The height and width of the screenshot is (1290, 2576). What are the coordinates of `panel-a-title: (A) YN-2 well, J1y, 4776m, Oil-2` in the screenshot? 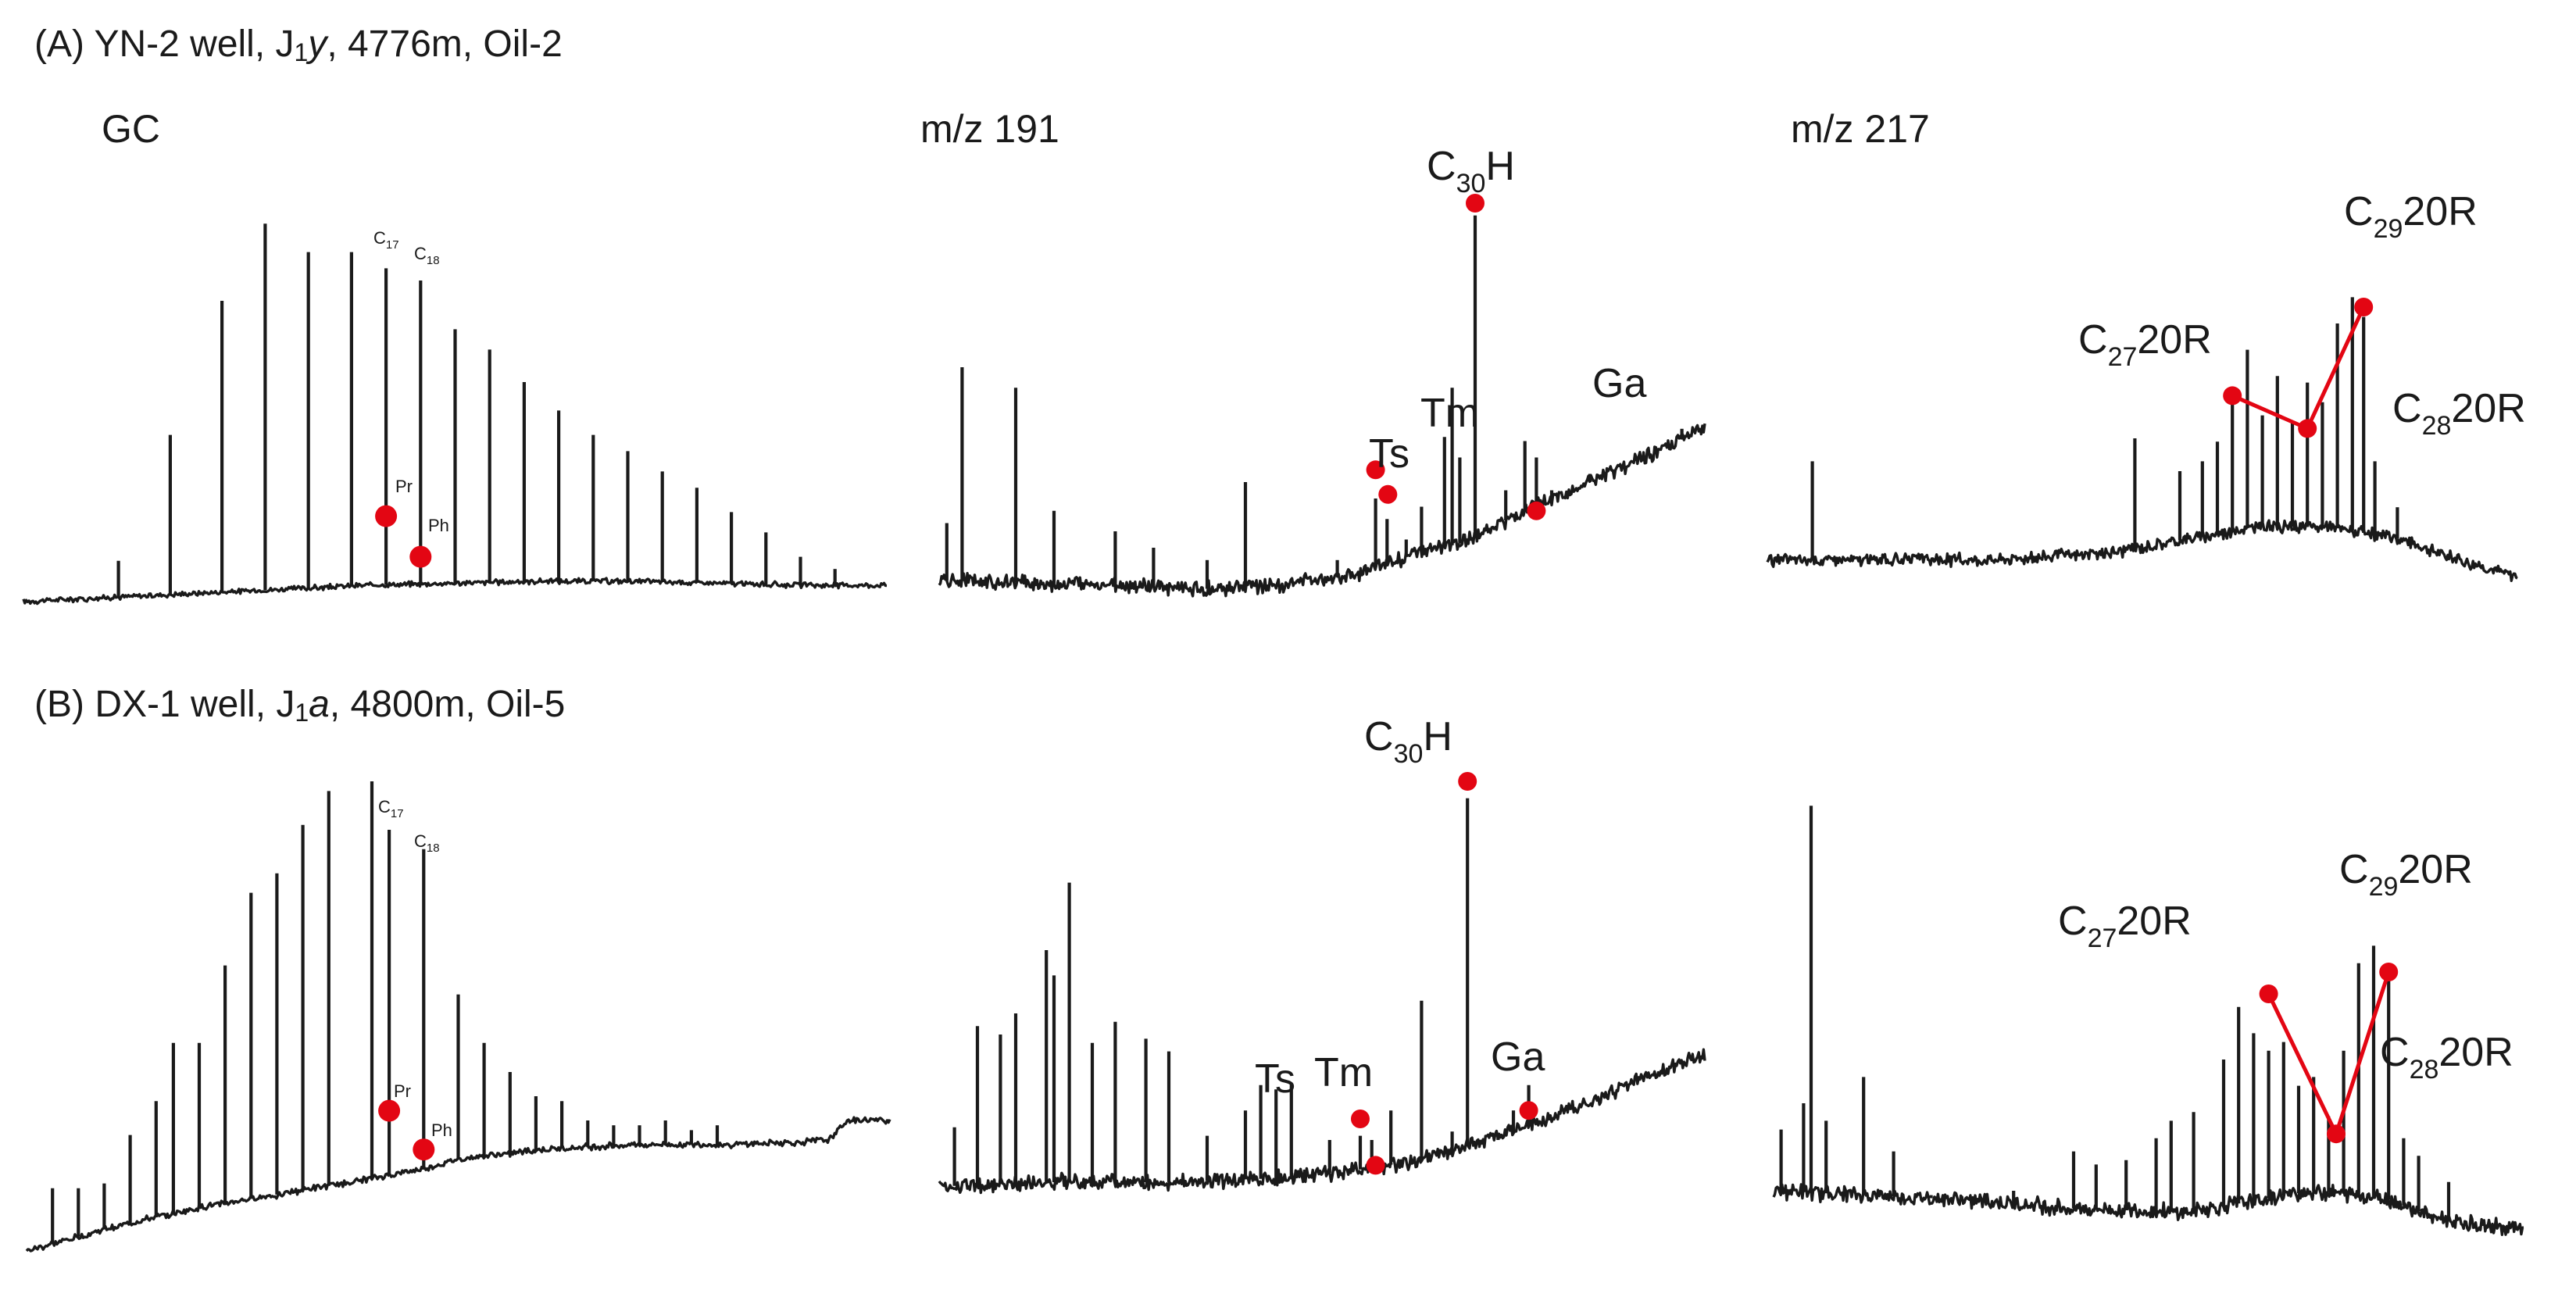 It's located at (299, 44).